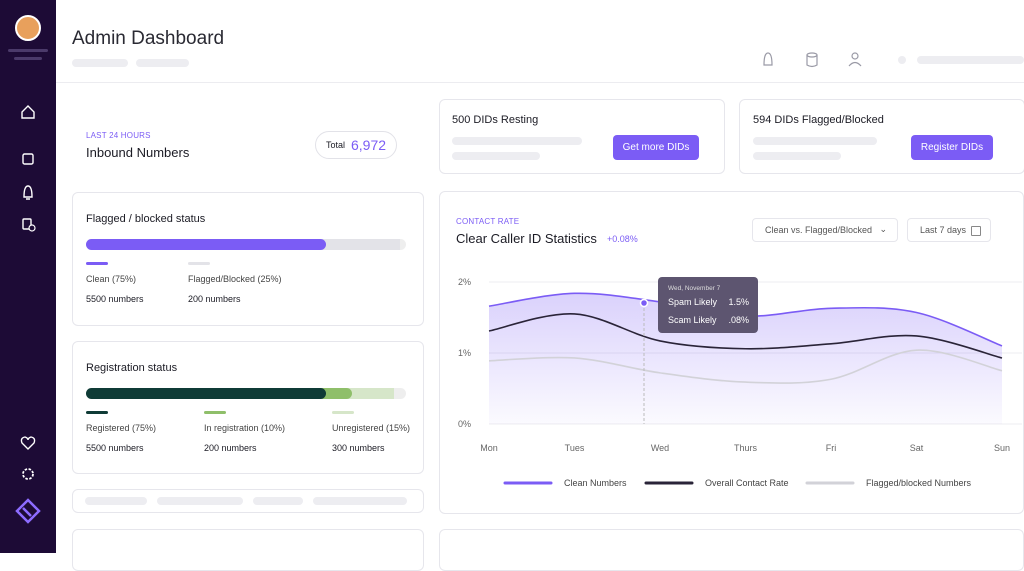  Describe the element at coordinates (28, 269) in the screenshot. I see `sidebar-icons` at that location.